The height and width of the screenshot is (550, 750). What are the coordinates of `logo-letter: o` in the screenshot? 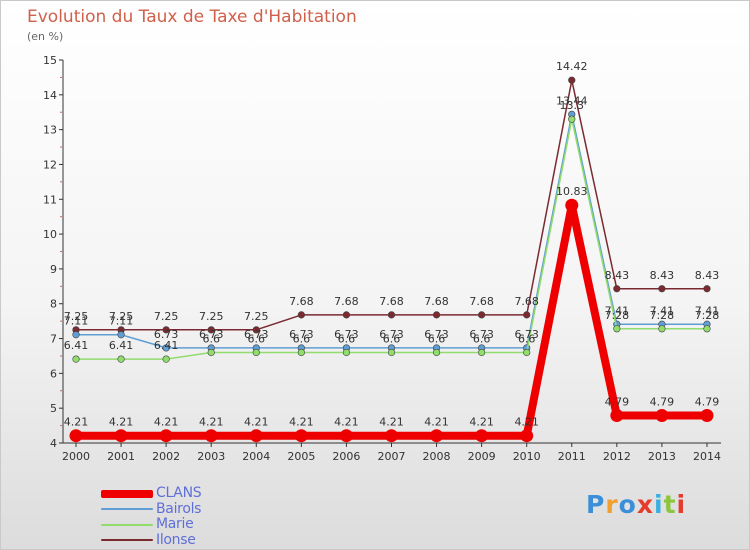 It's located at (627, 504).